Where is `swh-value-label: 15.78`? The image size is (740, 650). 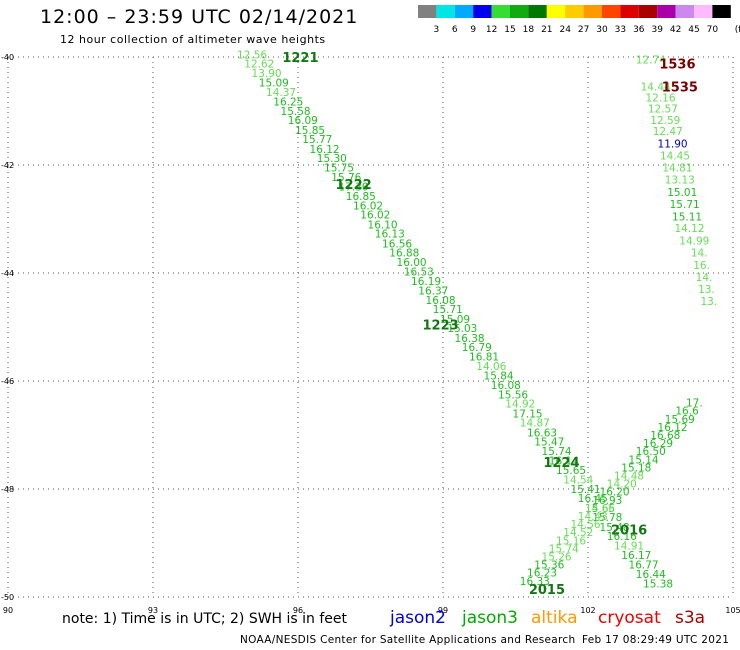
swh-value-label: 15.78 is located at coordinates (607, 518).